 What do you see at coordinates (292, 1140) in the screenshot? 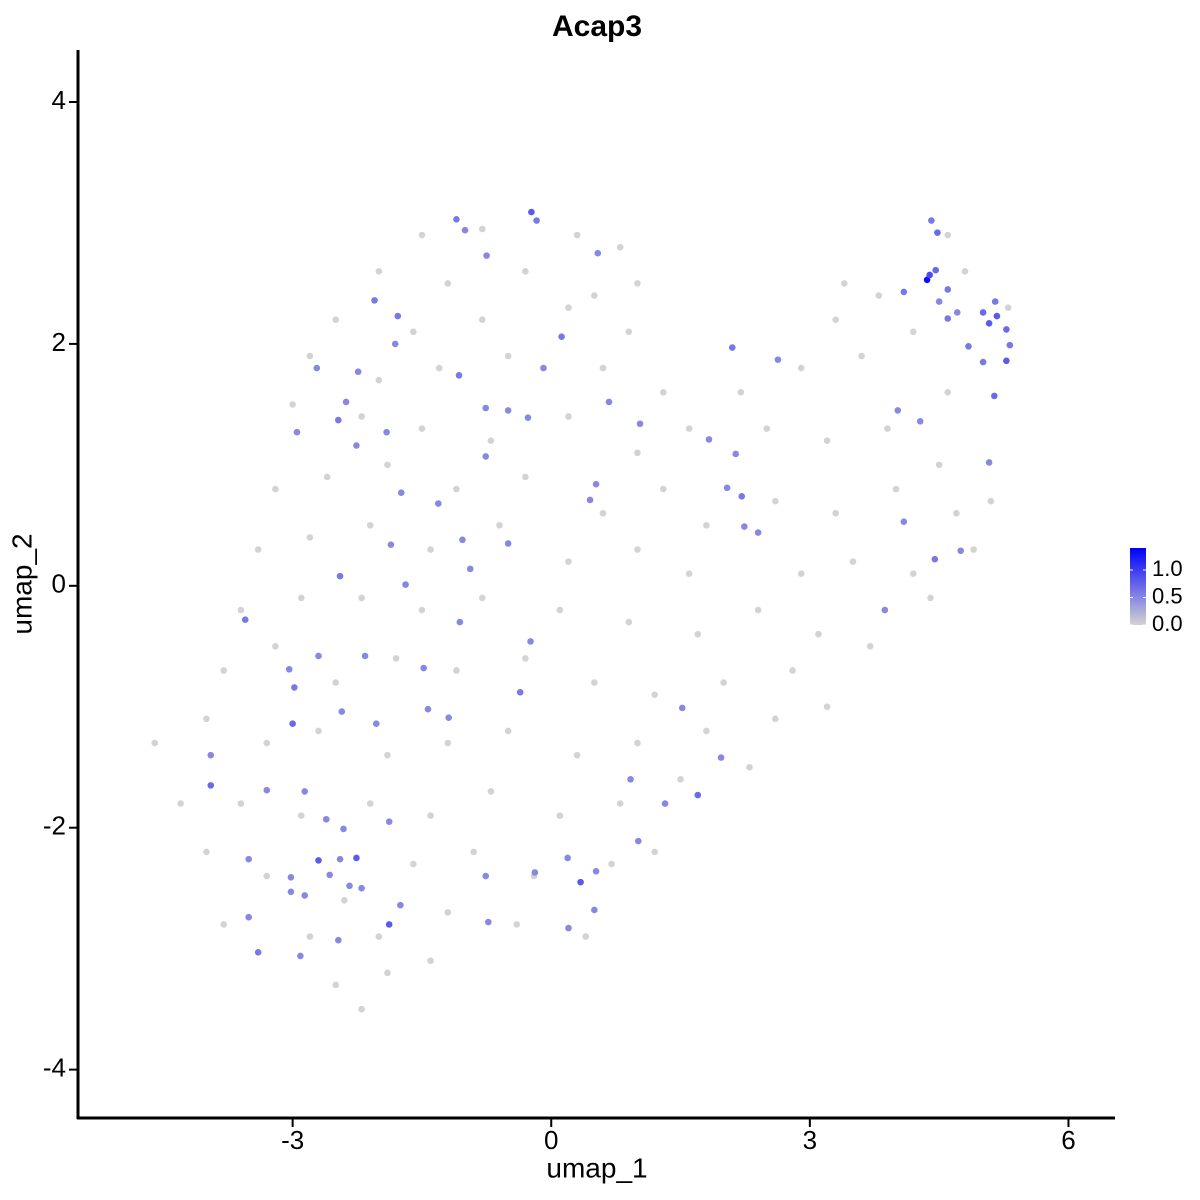
I see `x-tick-label: -3` at bounding box center [292, 1140].